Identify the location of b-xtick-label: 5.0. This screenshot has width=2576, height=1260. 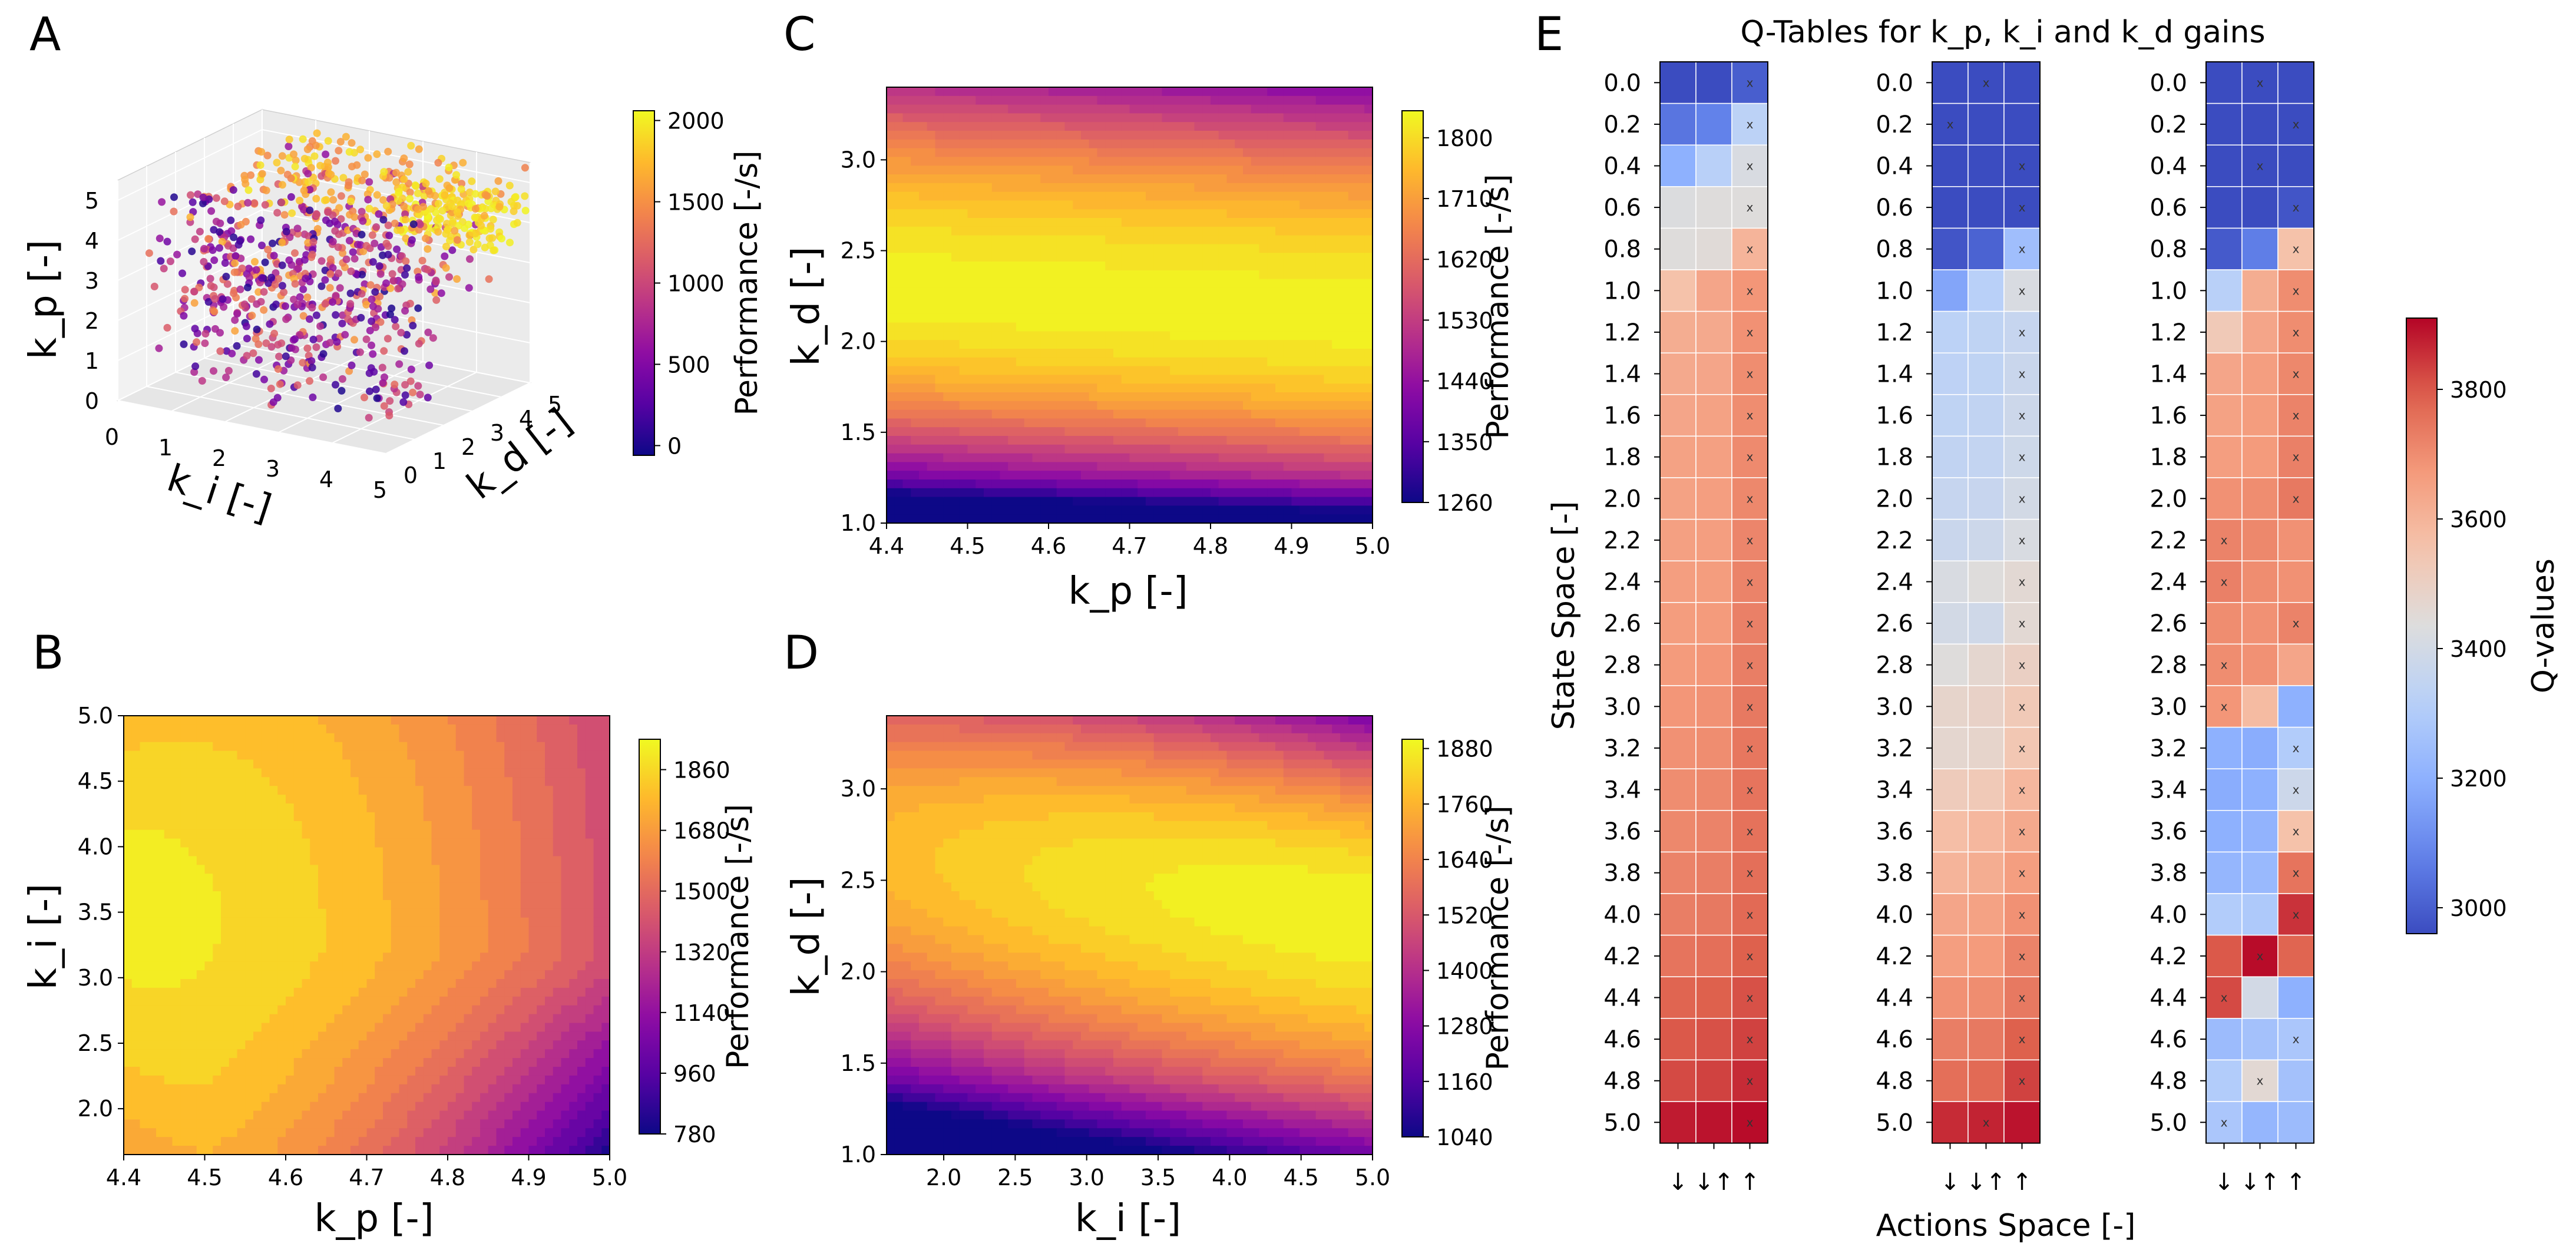
(609, 1177).